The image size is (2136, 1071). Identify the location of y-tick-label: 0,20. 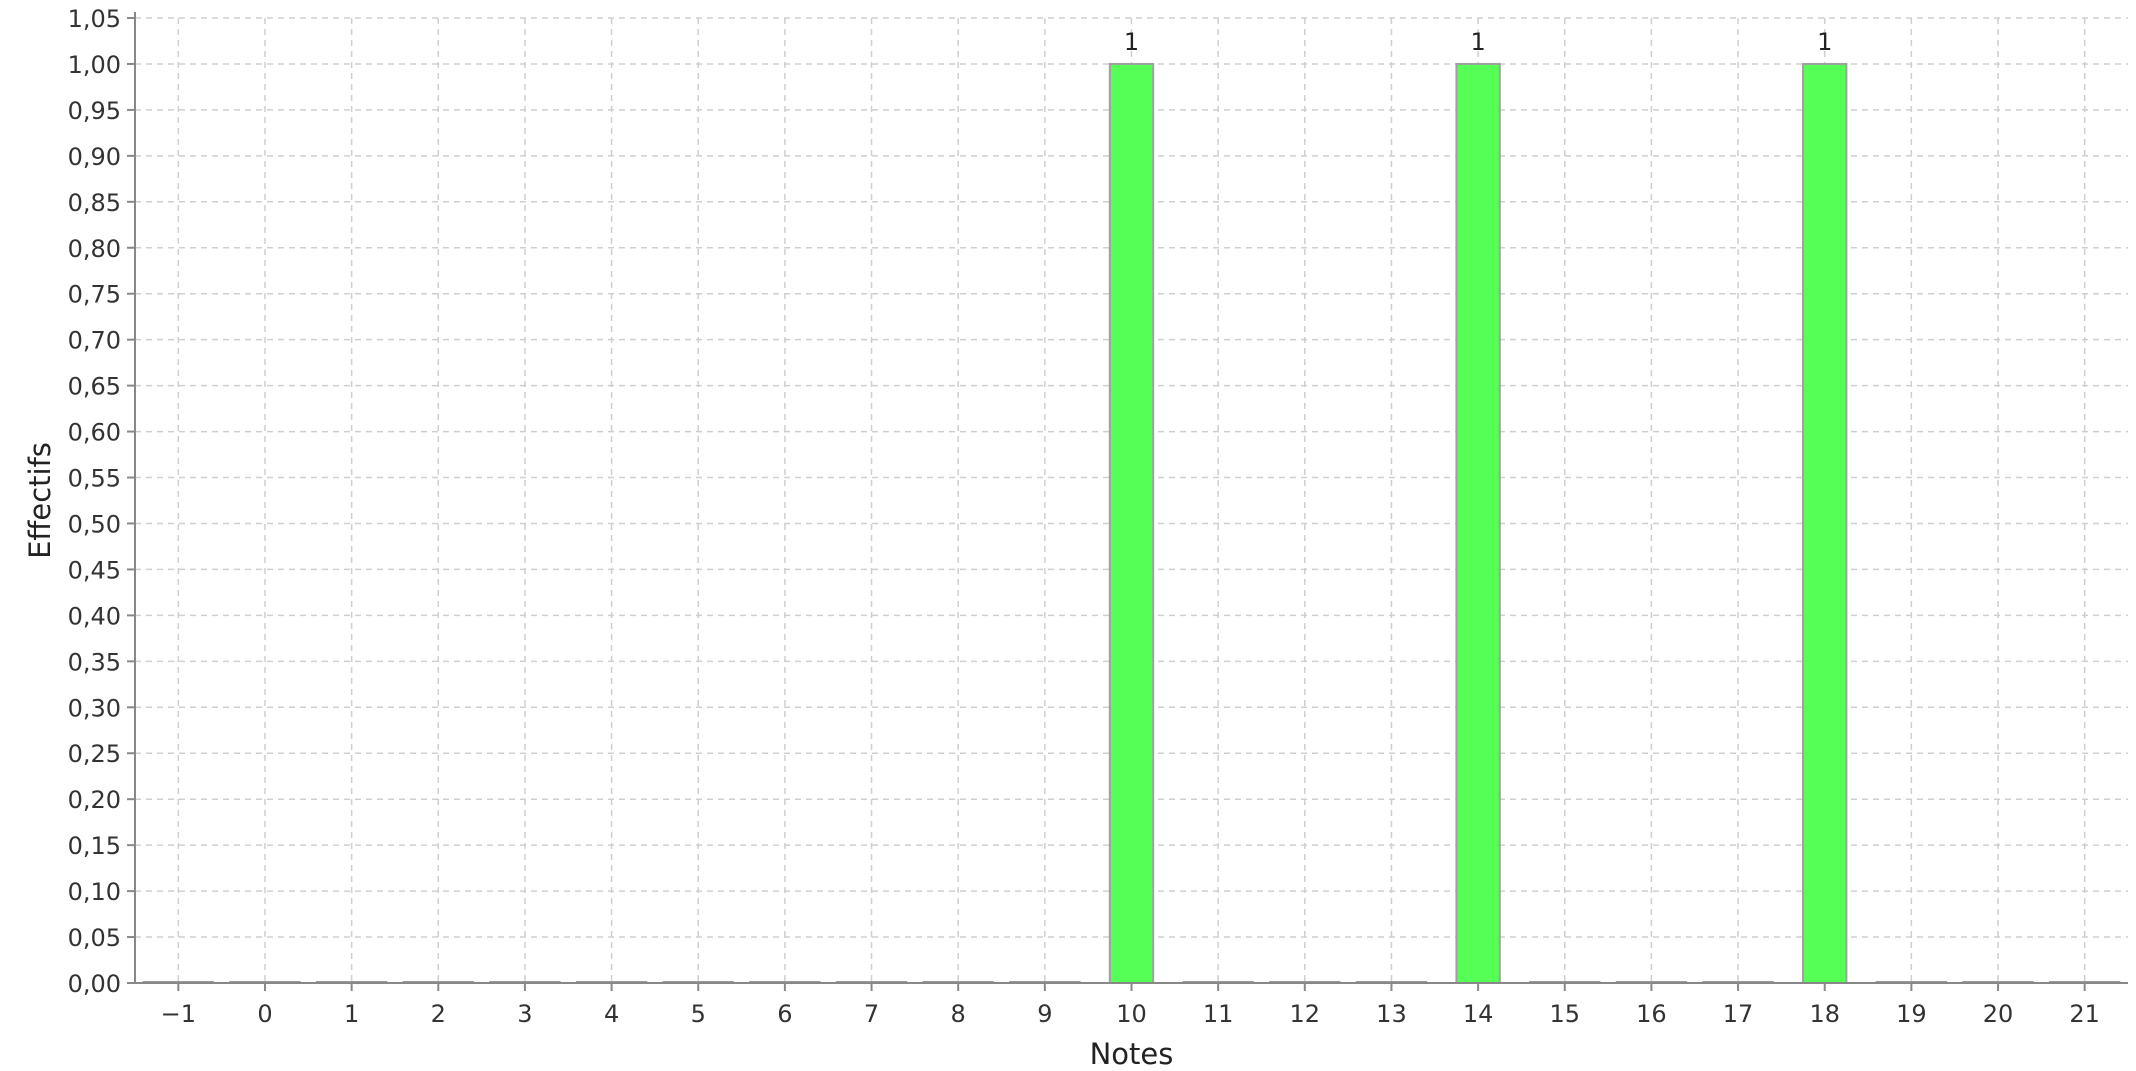
(94, 800).